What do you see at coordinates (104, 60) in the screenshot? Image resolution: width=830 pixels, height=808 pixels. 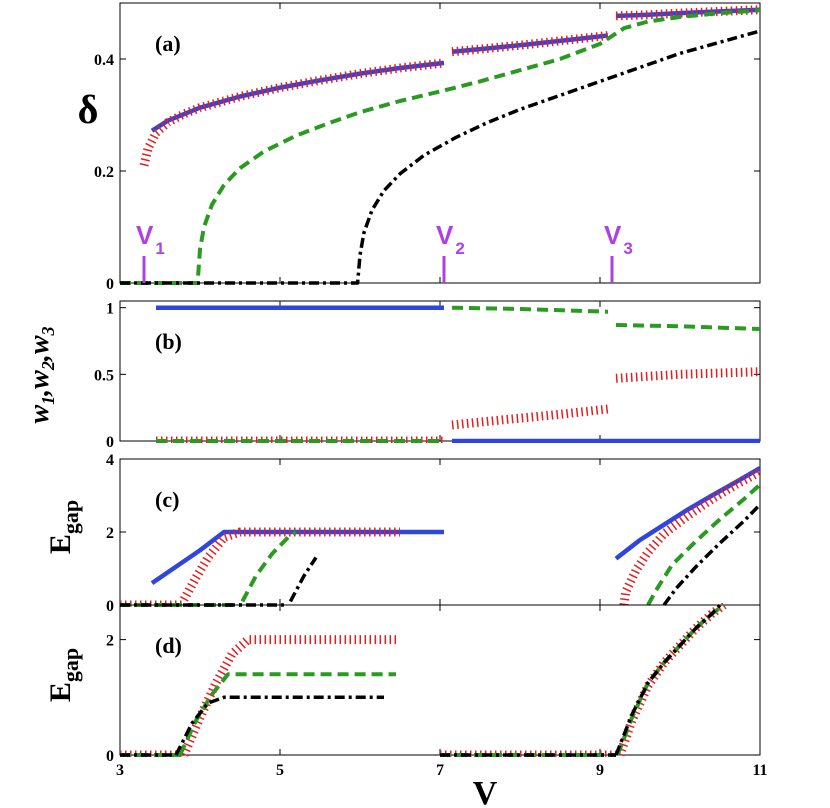 I see `y-tick-label: 0.4` at bounding box center [104, 60].